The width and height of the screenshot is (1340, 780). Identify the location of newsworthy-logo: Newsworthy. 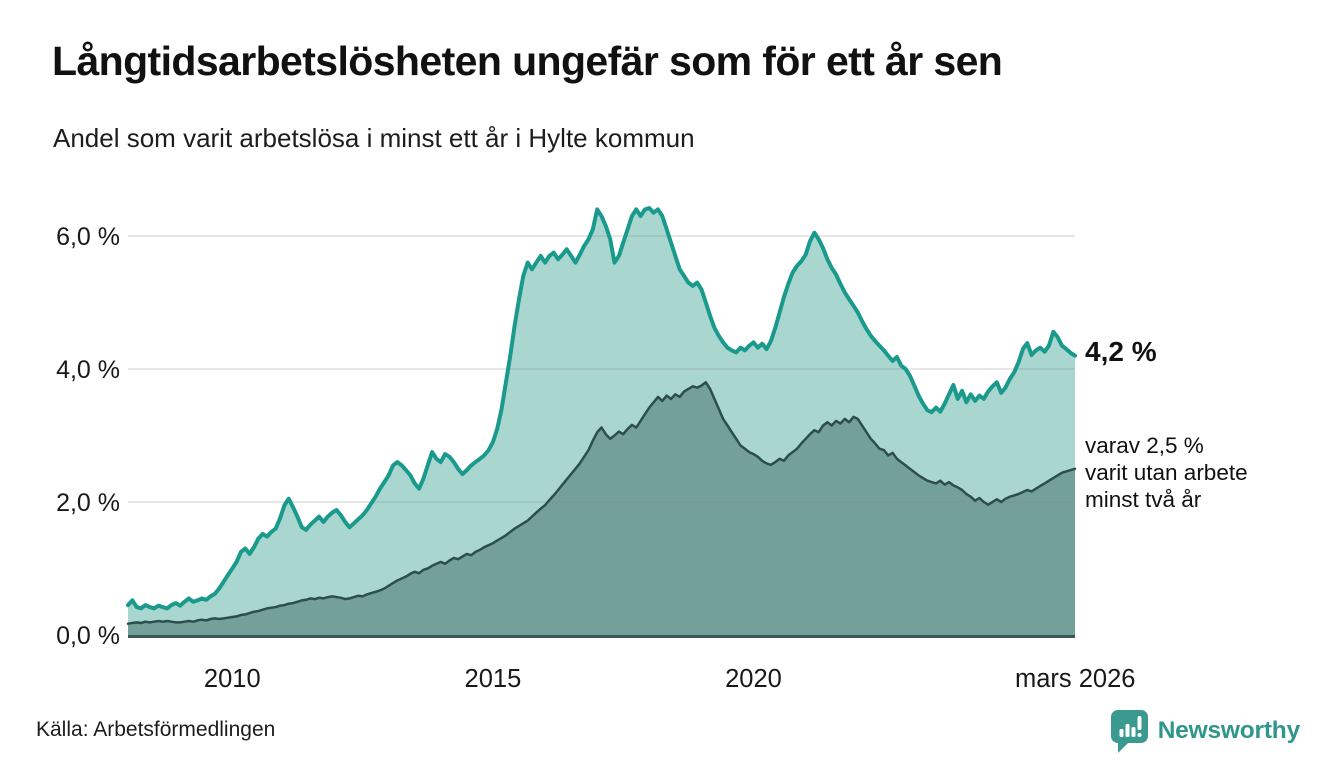
(1204, 730).